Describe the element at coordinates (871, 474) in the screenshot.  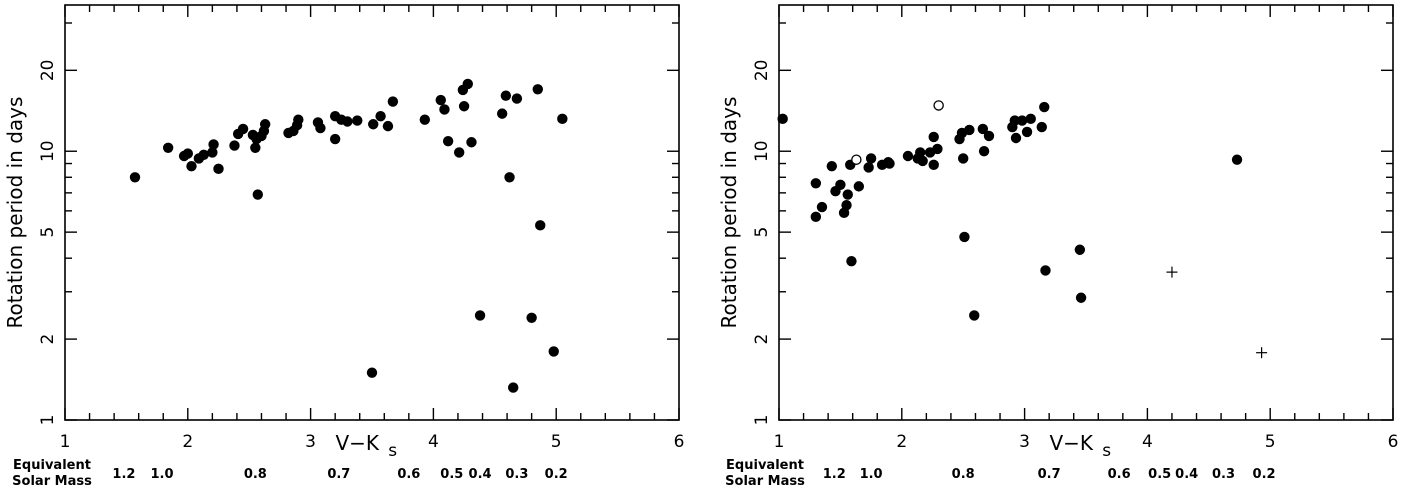
I see `mass-label: 1.0` at that location.